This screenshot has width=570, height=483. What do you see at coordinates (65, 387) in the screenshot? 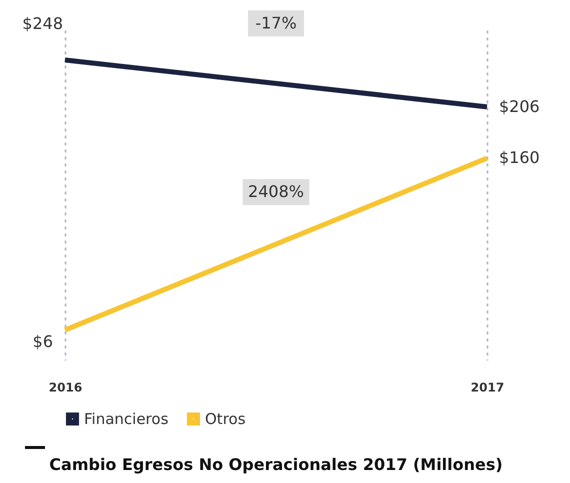
I see `x-tick-label: 2016` at bounding box center [65, 387].